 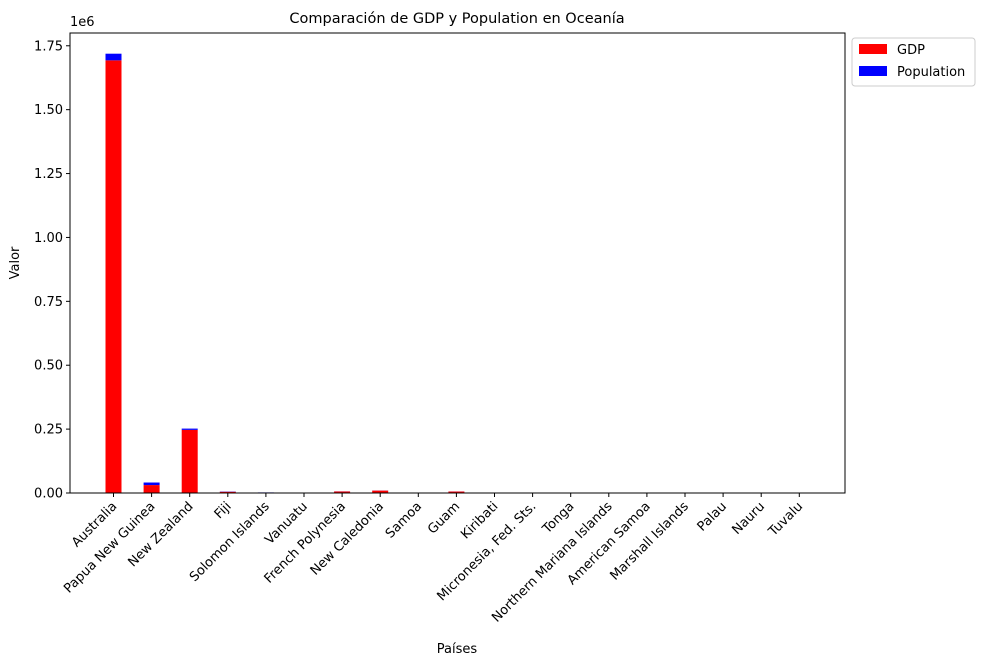 I want to click on x-tick-label: Tuvalu, so click(x=785, y=519).